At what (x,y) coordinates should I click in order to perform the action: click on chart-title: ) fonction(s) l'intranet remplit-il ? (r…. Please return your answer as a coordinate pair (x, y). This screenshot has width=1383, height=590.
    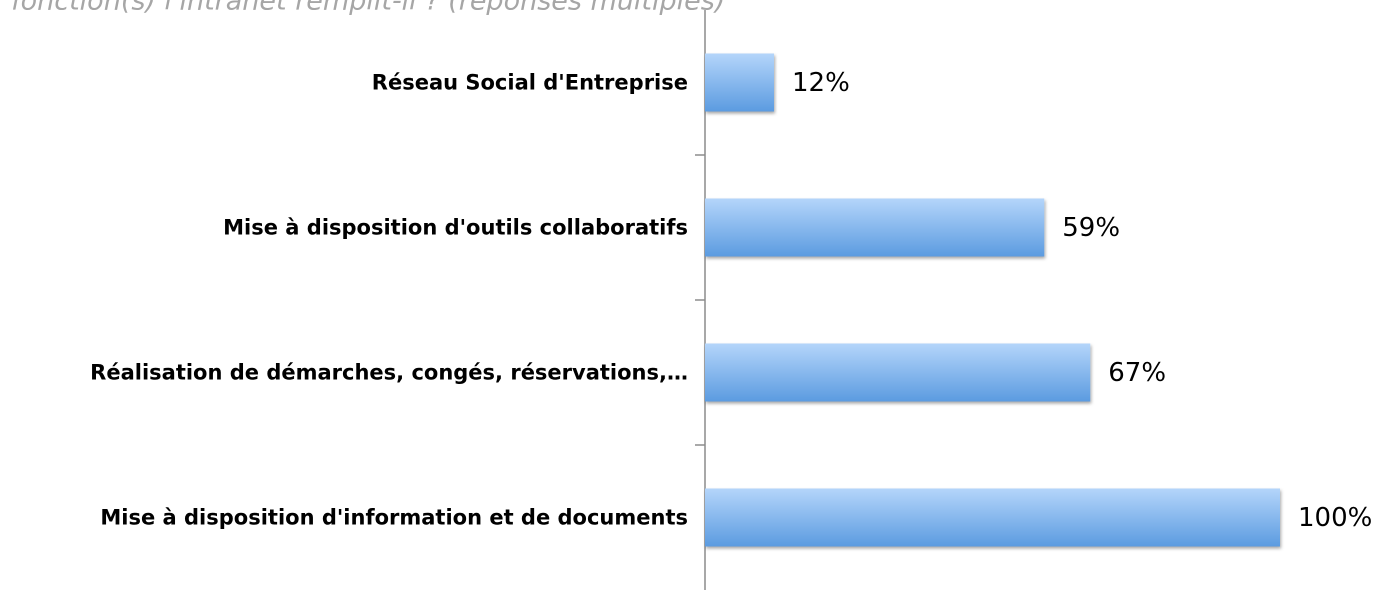
    Looking at the image, I should click on (362, 8).